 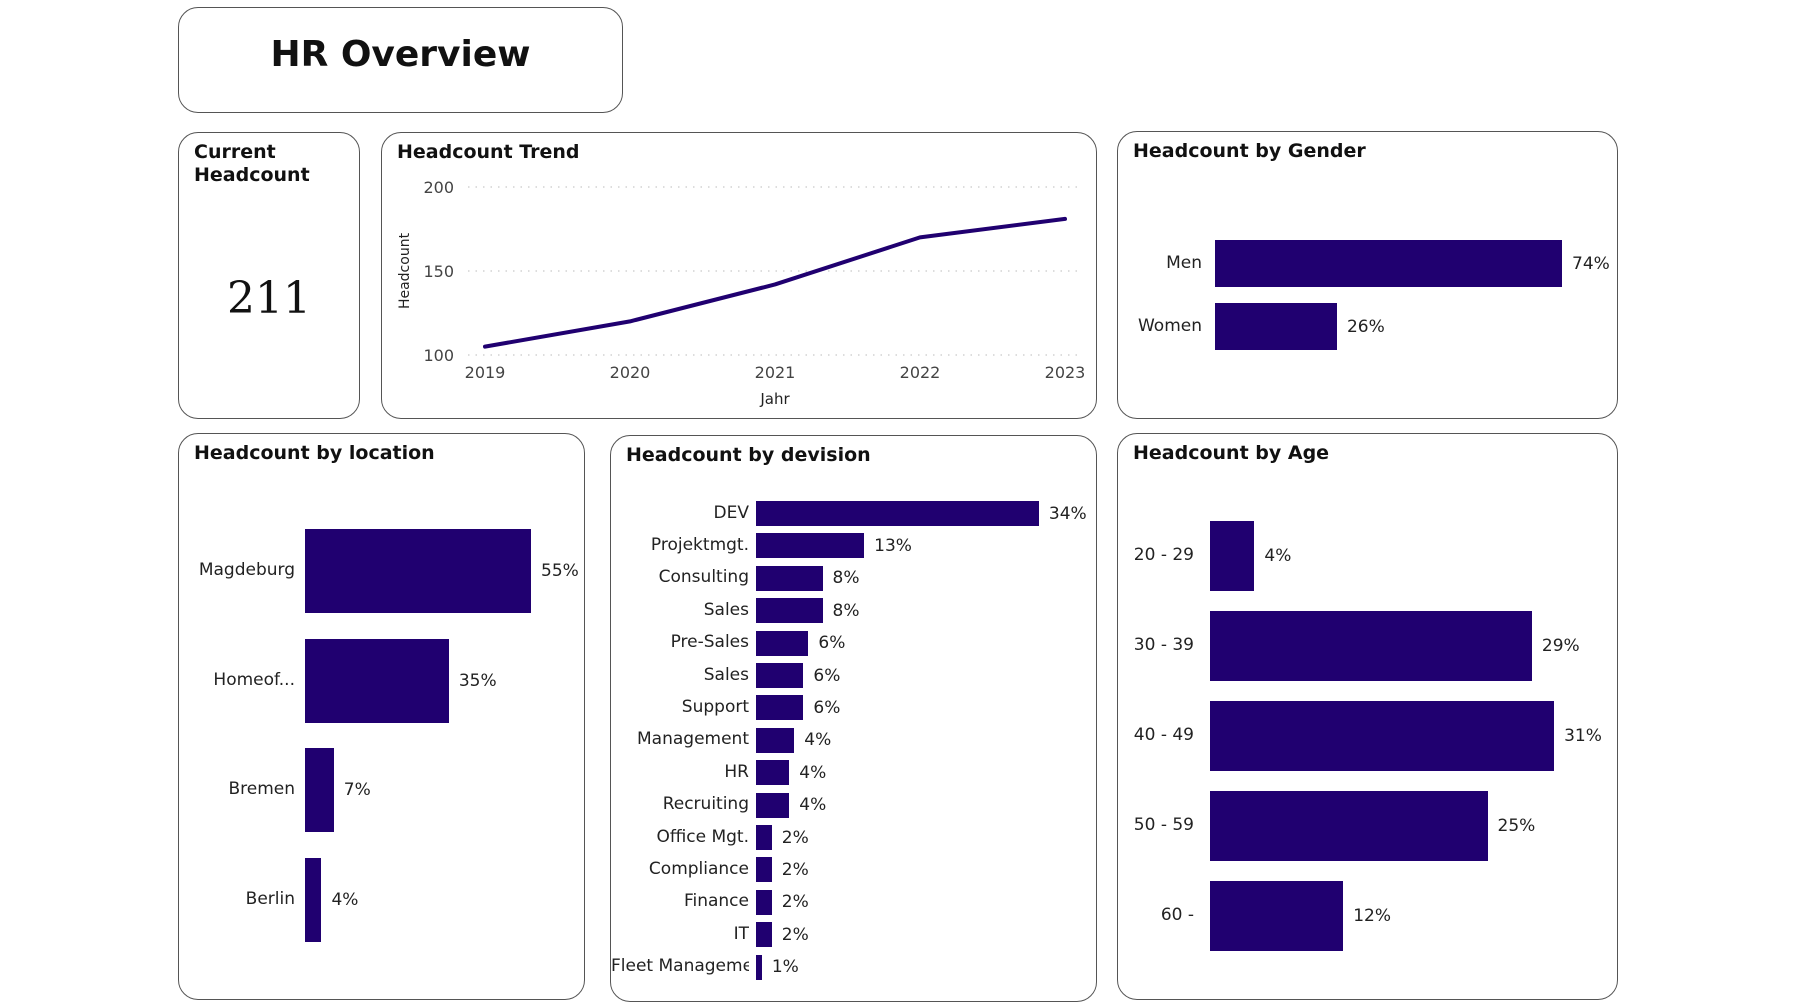 What do you see at coordinates (1231, 453) in the screenshot?
I see `age-title: Headcount by Age` at bounding box center [1231, 453].